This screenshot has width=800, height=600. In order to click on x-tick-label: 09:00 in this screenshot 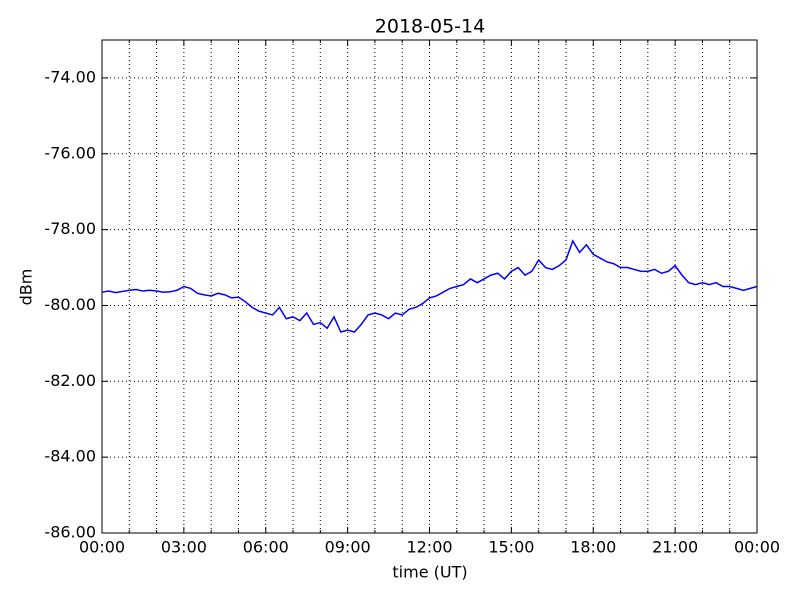, I will do `click(348, 547)`.